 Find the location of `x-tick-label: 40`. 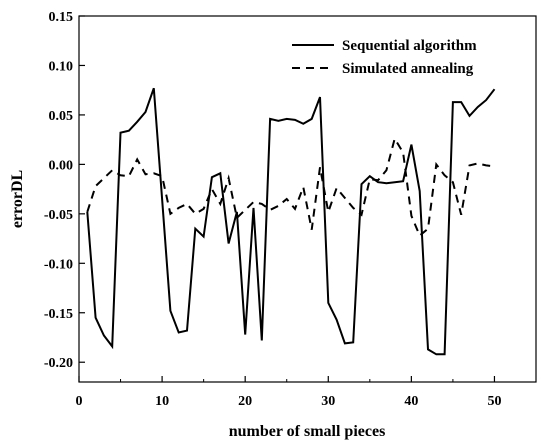

x-tick-label: 40 is located at coordinates (411, 401).